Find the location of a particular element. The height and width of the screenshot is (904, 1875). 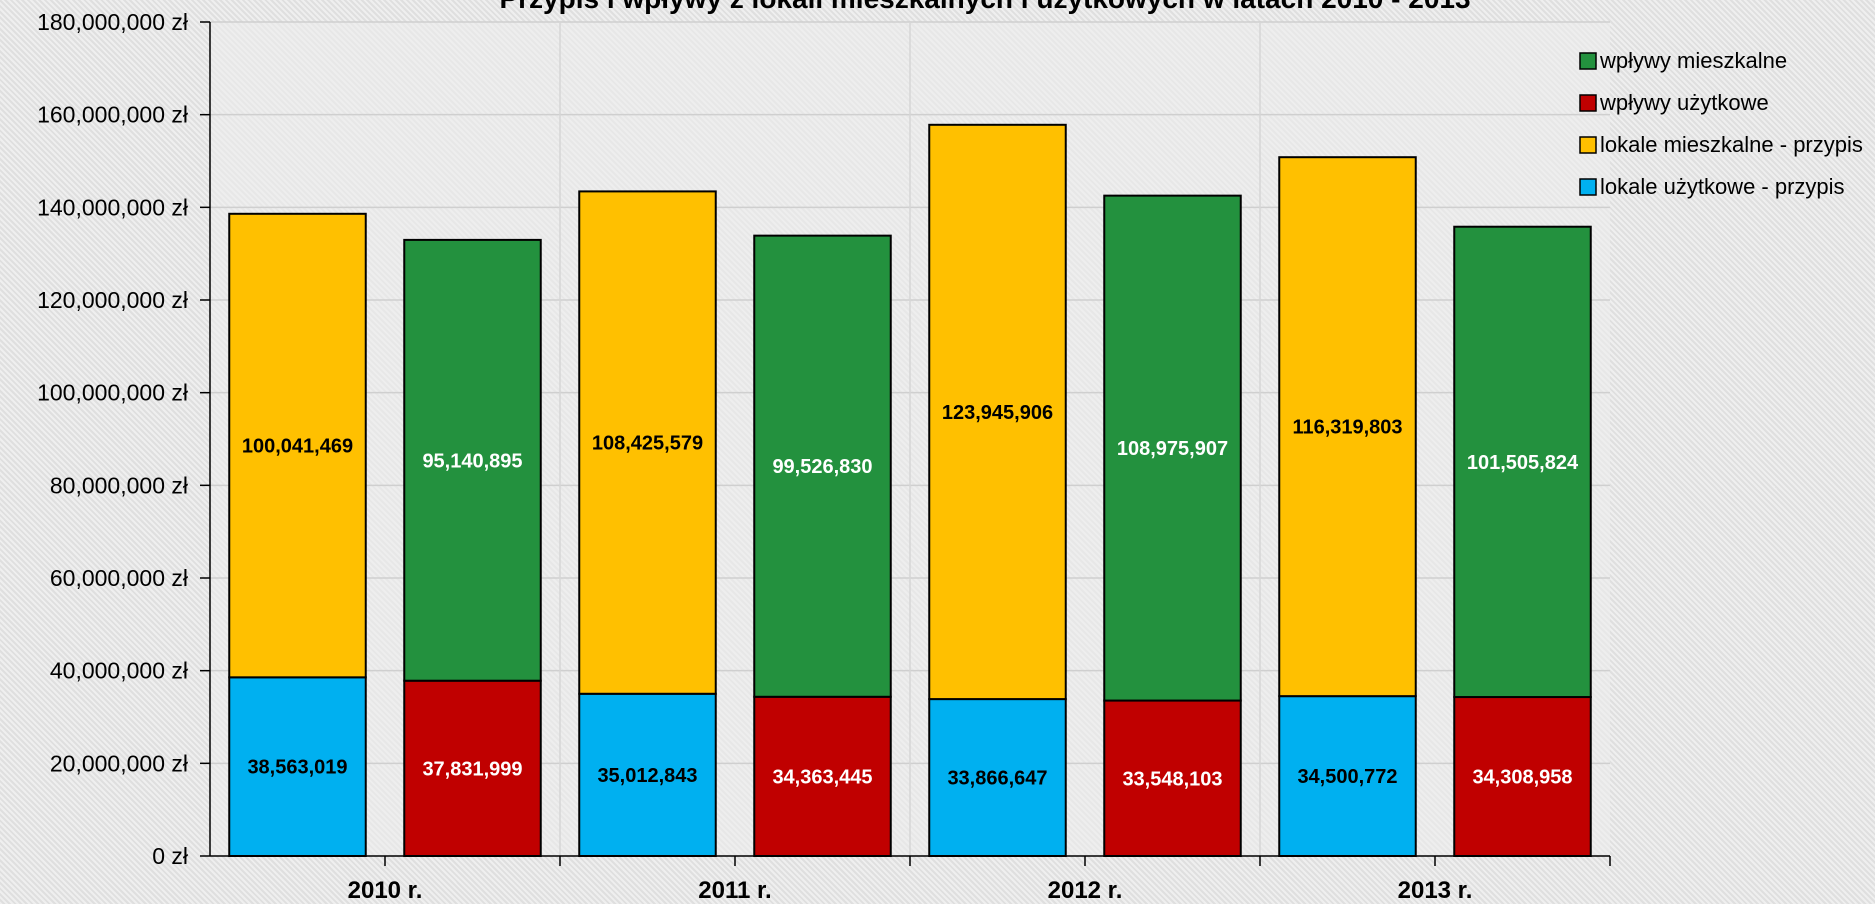

data-label: 95,140,895 is located at coordinates (472, 461).